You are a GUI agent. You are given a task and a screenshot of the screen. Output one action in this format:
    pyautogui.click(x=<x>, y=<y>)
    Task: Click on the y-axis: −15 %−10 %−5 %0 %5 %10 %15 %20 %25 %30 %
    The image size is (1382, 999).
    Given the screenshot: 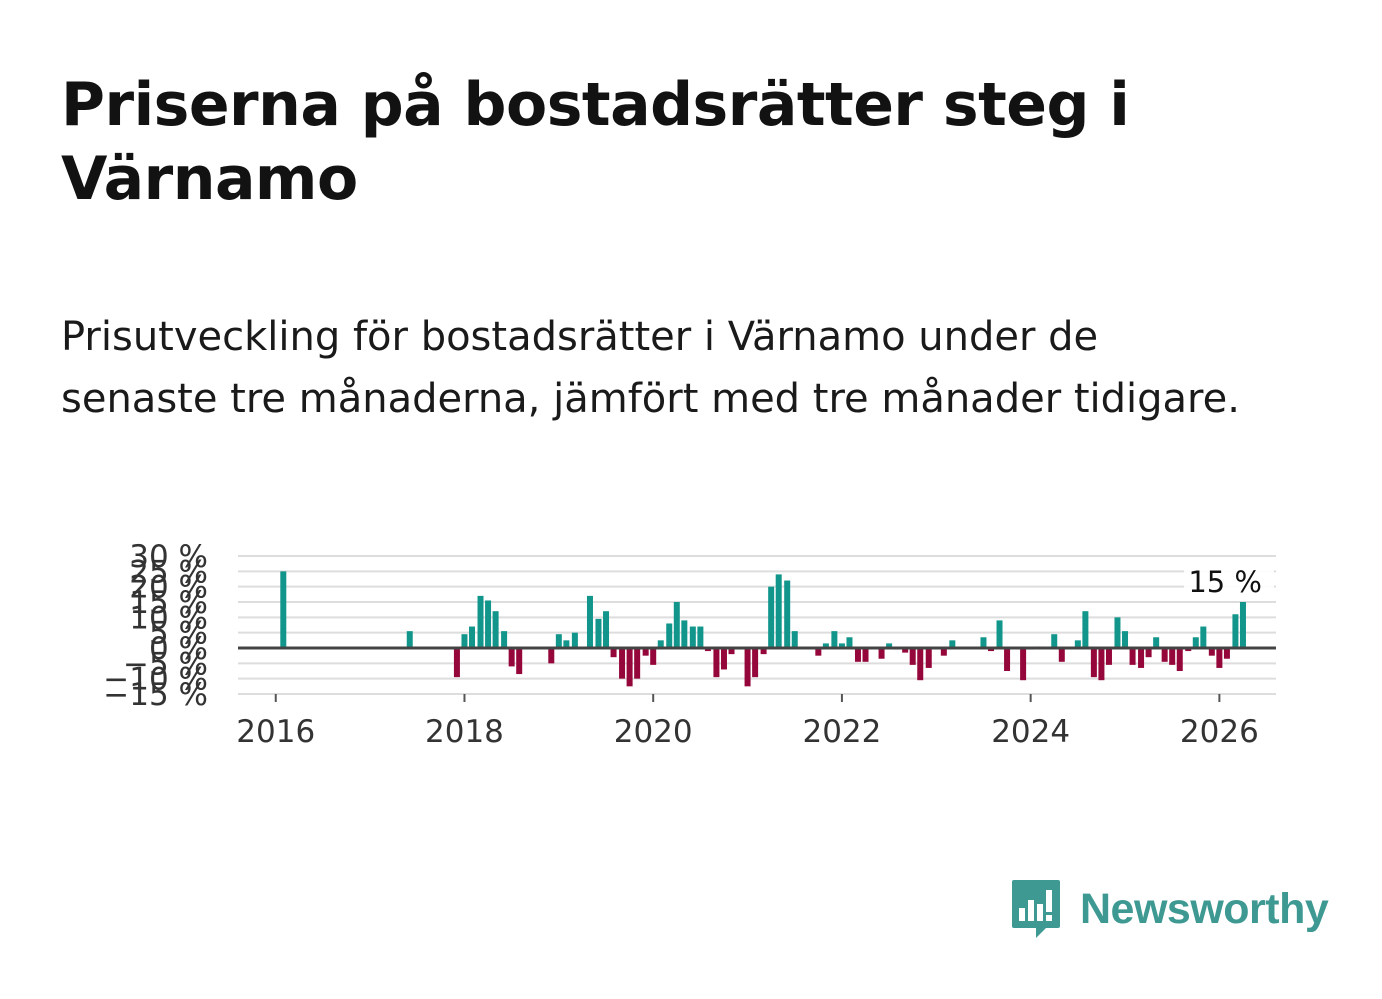 What is the action you would take?
    pyautogui.click(x=155, y=626)
    